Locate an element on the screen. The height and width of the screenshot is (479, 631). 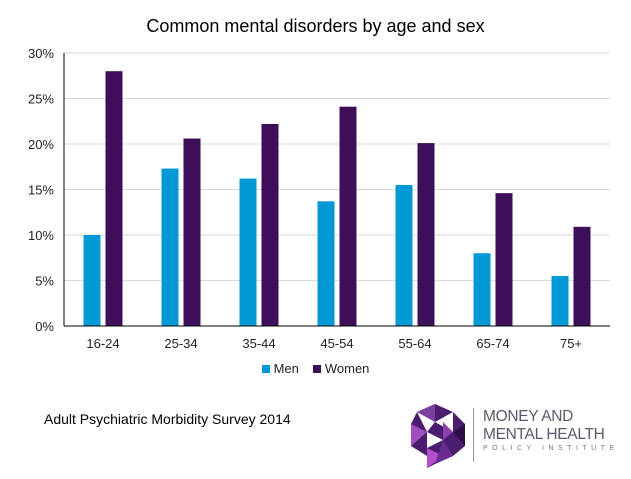
legend: Men Women is located at coordinates (315, 368).